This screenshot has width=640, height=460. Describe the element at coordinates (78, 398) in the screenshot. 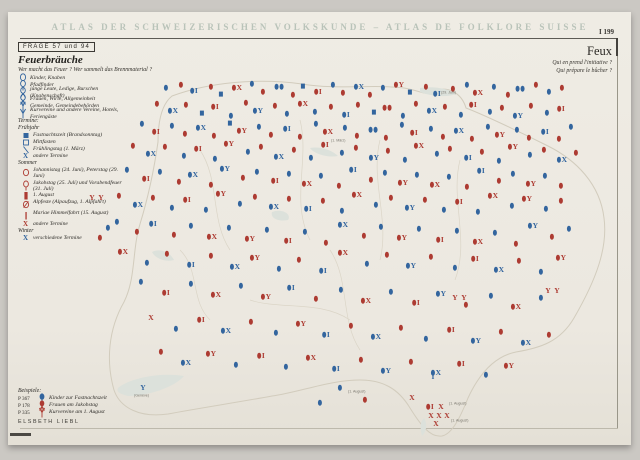

I see `example-label: Kinder zur Fastnachtszeit` at that location.